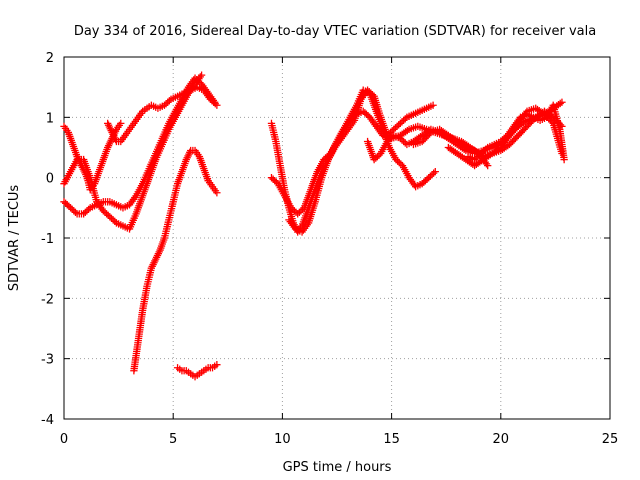 This screenshot has height=480, width=640. What do you see at coordinates (47, 420) in the screenshot?
I see `y-tick-label: -4` at bounding box center [47, 420].